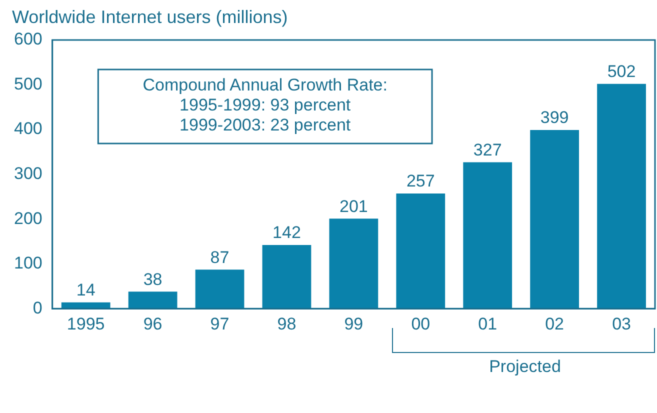 The image size is (657, 413). What do you see at coordinates (37, 308) in the screenshot?
I see `y-tick-label: 0` at bounding box center [37, 308].